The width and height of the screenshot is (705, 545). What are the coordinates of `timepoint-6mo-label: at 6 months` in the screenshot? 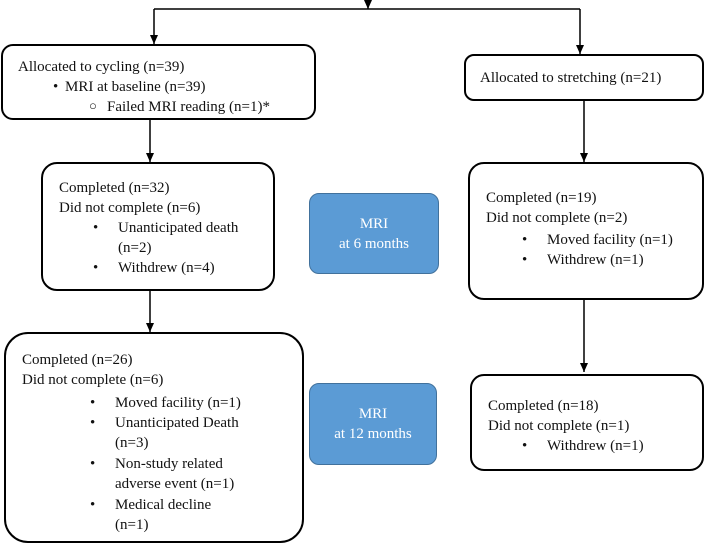 It's located at (374, 243).